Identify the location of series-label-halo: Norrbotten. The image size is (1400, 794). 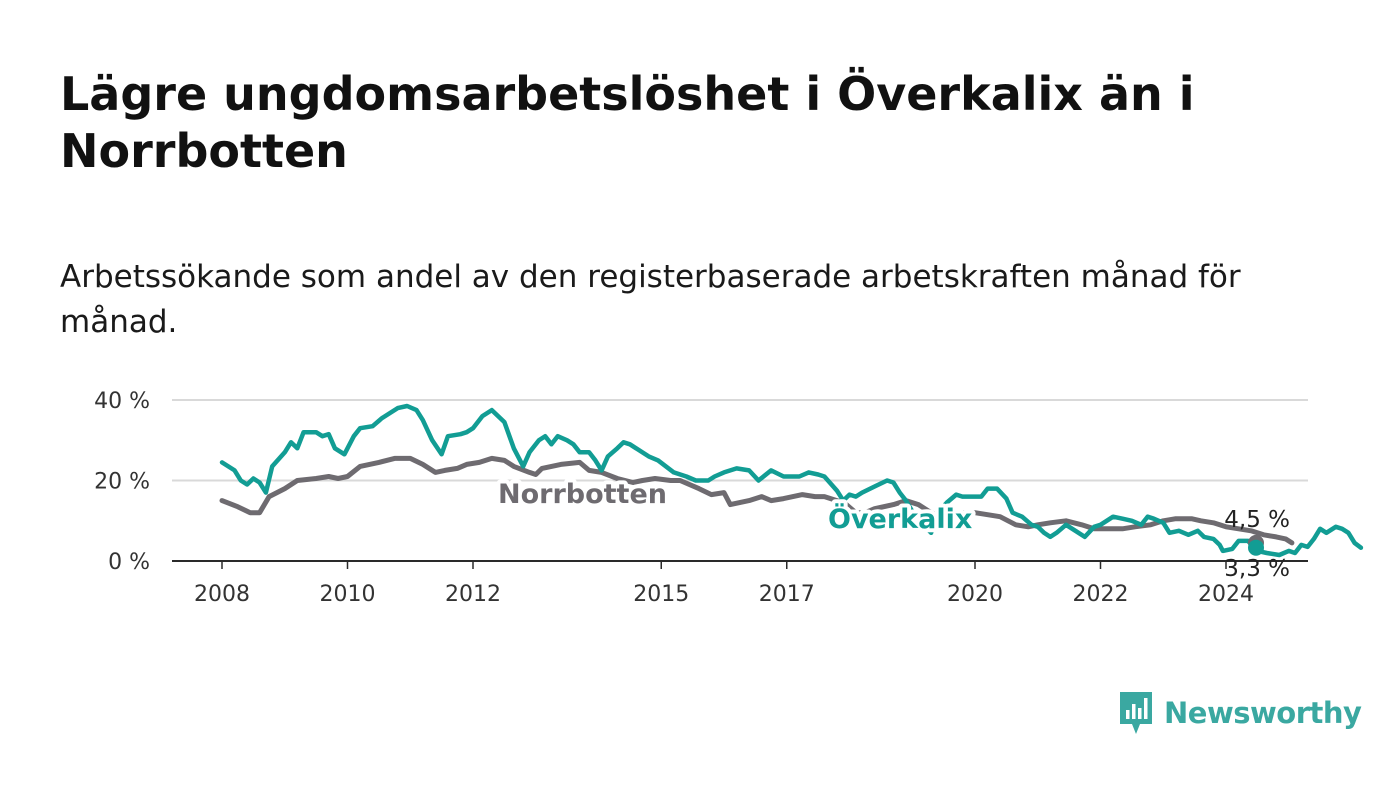
(582, 494).